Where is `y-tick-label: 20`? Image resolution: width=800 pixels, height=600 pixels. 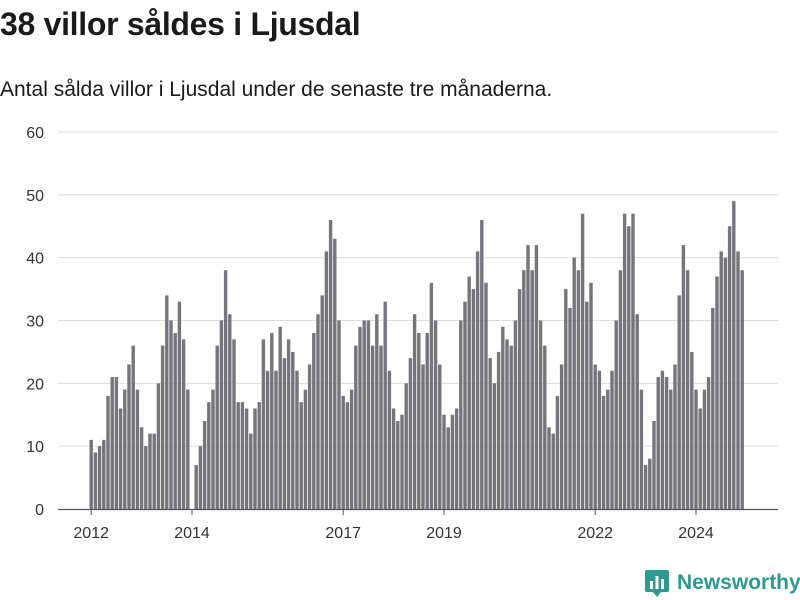
y-tick-label: 20 is located at coordinates (35, 384).